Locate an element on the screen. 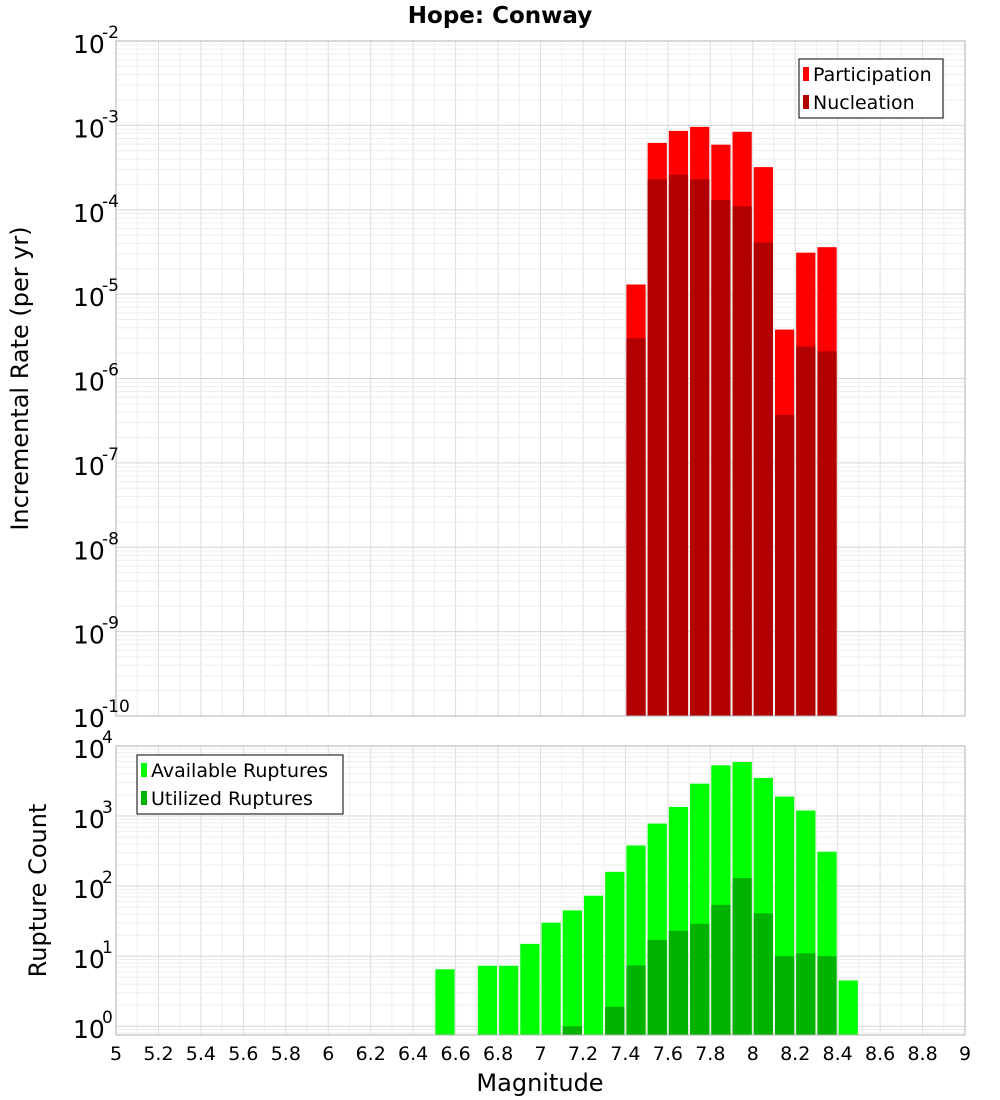  legend-label: Participation is located at coordinates (872, 75).